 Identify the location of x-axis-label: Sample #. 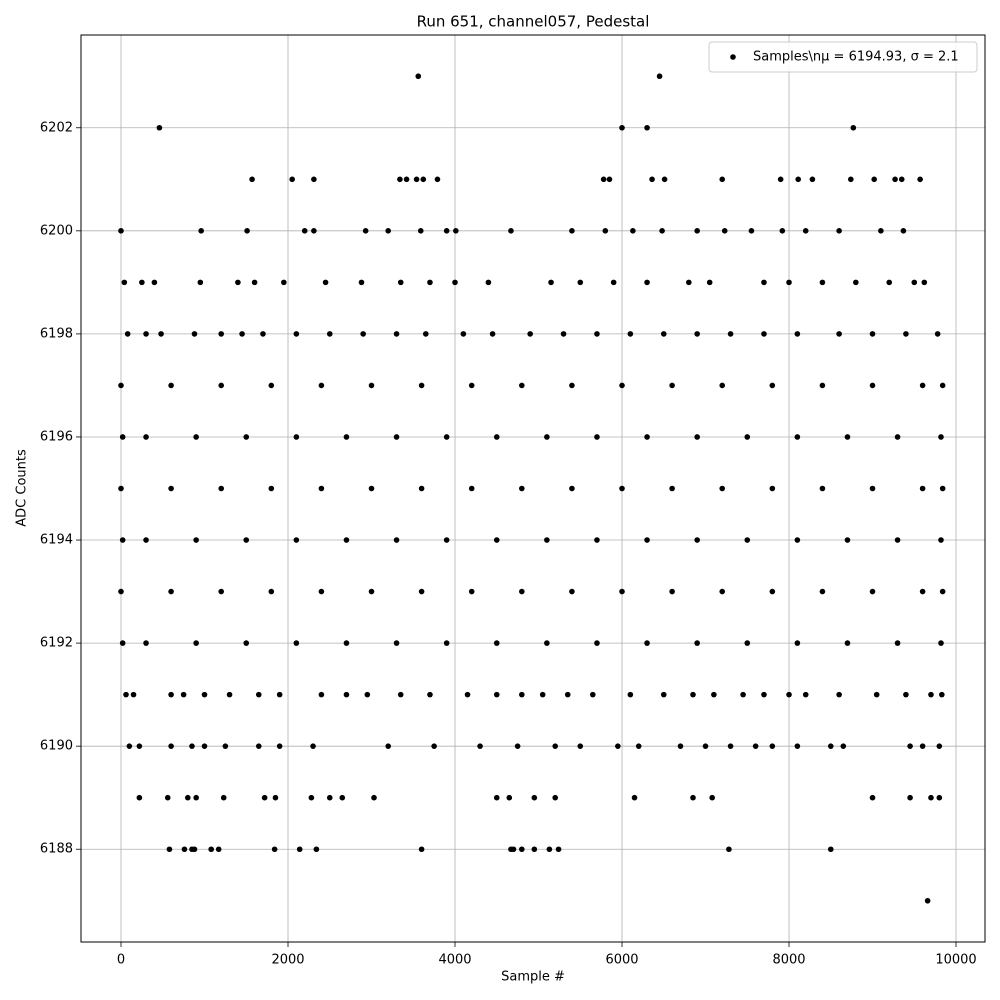
(533, 977).